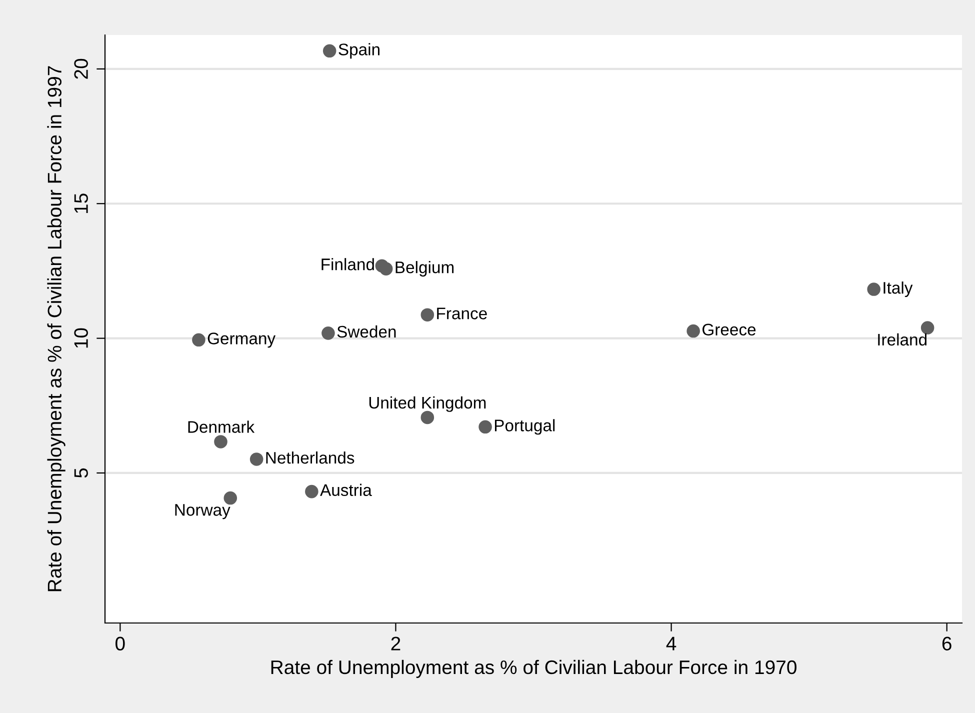  What do you see at coordinates (348, 264) in the screenshot?
I see `annotation: Finland` at bounding box center [348, 264].